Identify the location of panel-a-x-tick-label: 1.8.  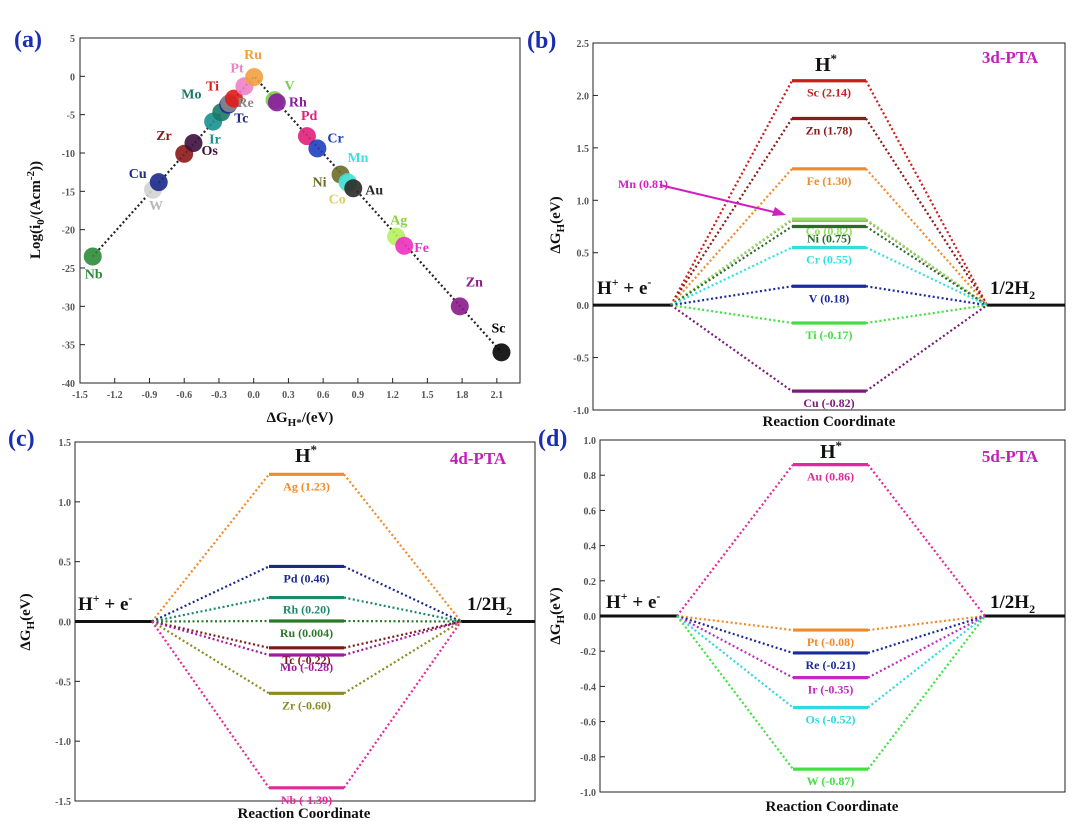
(462, 395).